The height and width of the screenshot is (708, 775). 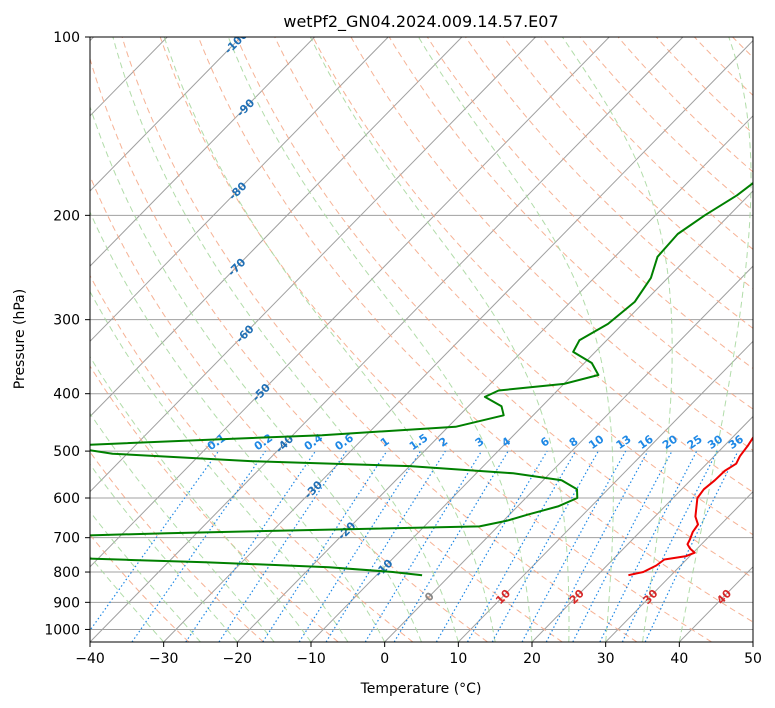 What do you see at coordinates (238, 659) in the screenshot?
I see `x-tick-label: −20` at bounding box center [238, 659].